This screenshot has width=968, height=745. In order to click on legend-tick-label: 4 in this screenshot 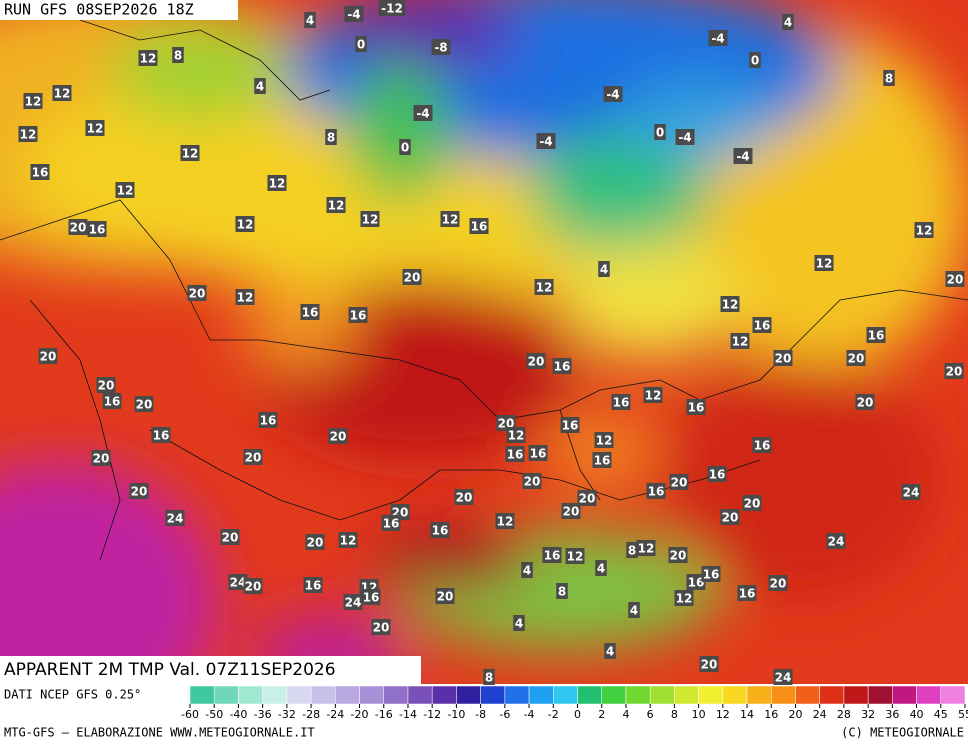, I will do `click(625, 714)`.